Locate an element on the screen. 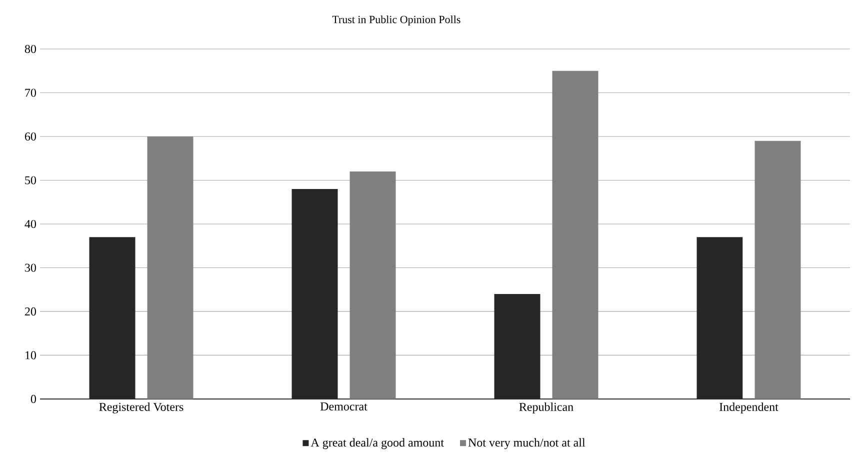 Image resolution: width=853 pixels, height=465 pixels. x-tick-label: Republican is located at coordinates (546, 408).